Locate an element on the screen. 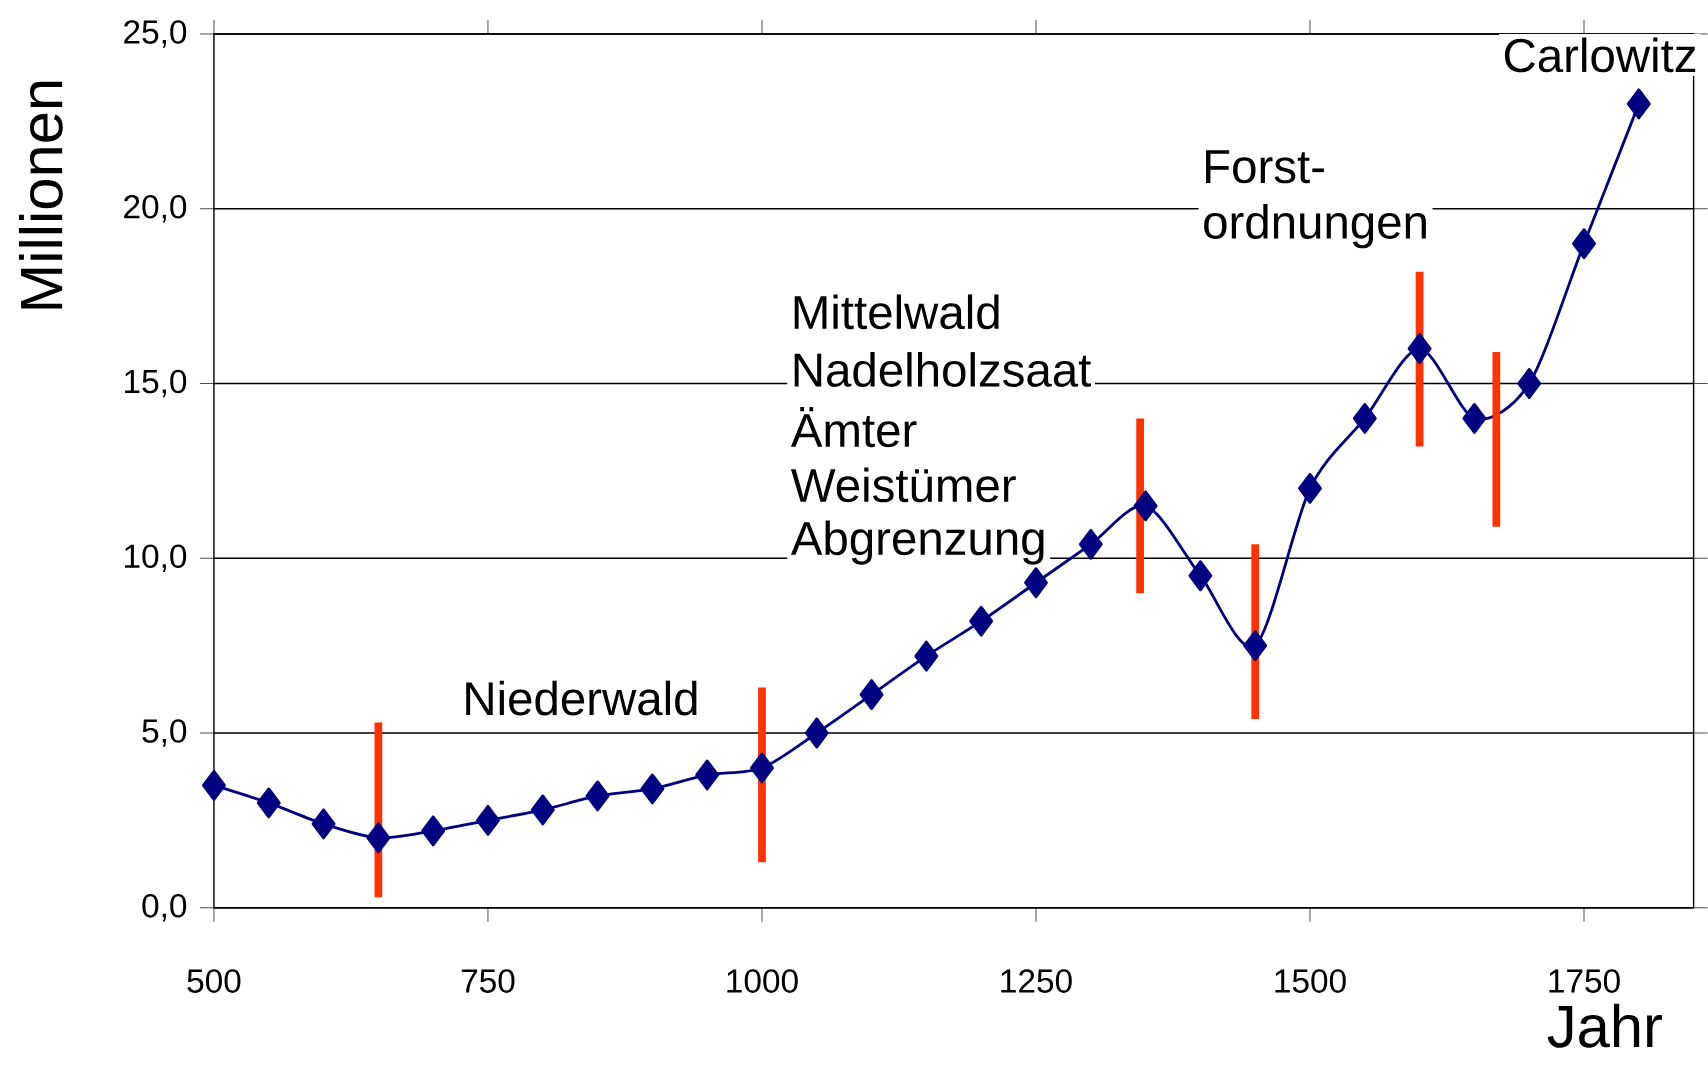 The height and width of the screenshot is (1083, 1708). x-axis-title: Jahr is located at coordinates (1604, 1025).